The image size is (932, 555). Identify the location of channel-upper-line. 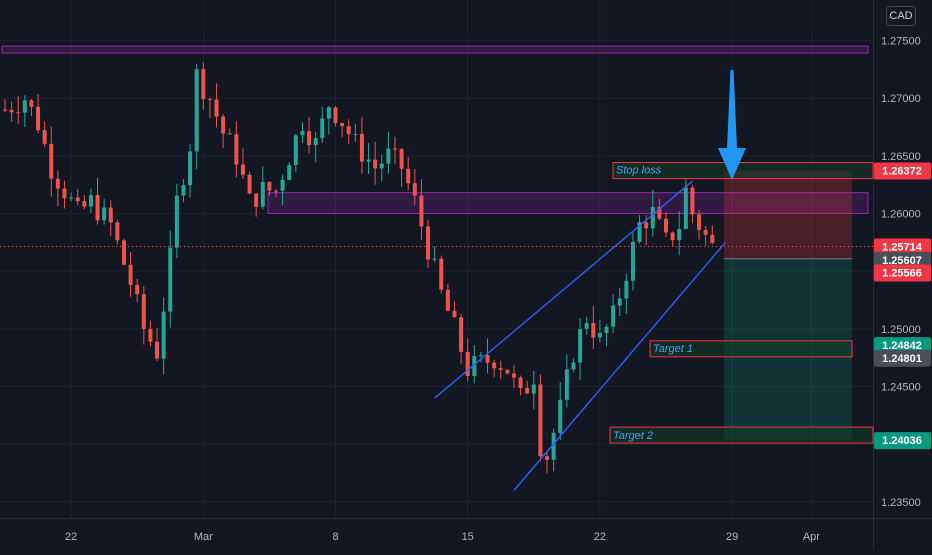
(563, 289).